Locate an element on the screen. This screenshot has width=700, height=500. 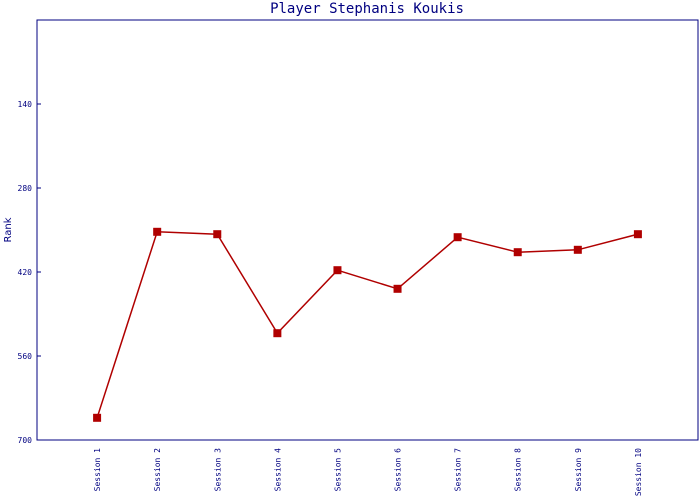
y-tick-label: 700 is located at coordinates (25, 440).